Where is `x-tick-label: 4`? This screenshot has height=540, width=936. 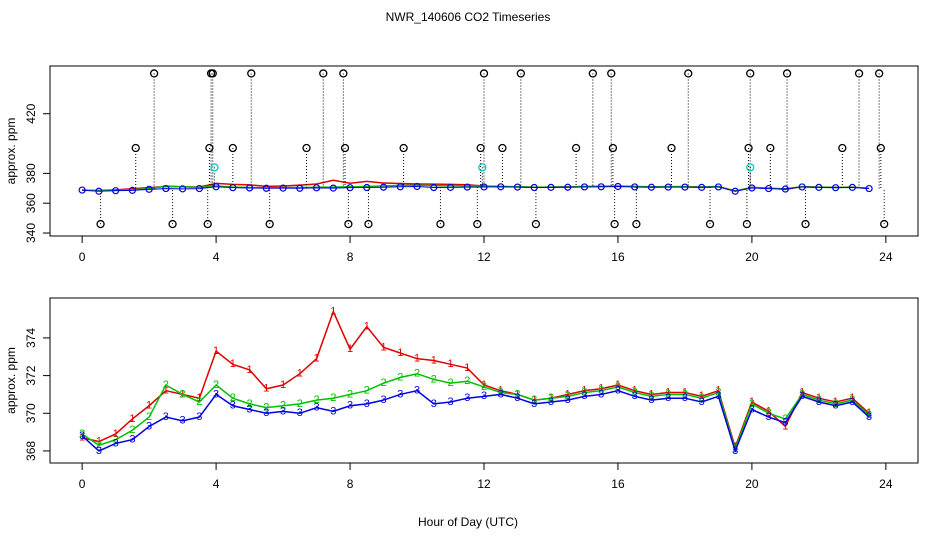 x-tick-label: 4 is located at coordinates (216, 484).